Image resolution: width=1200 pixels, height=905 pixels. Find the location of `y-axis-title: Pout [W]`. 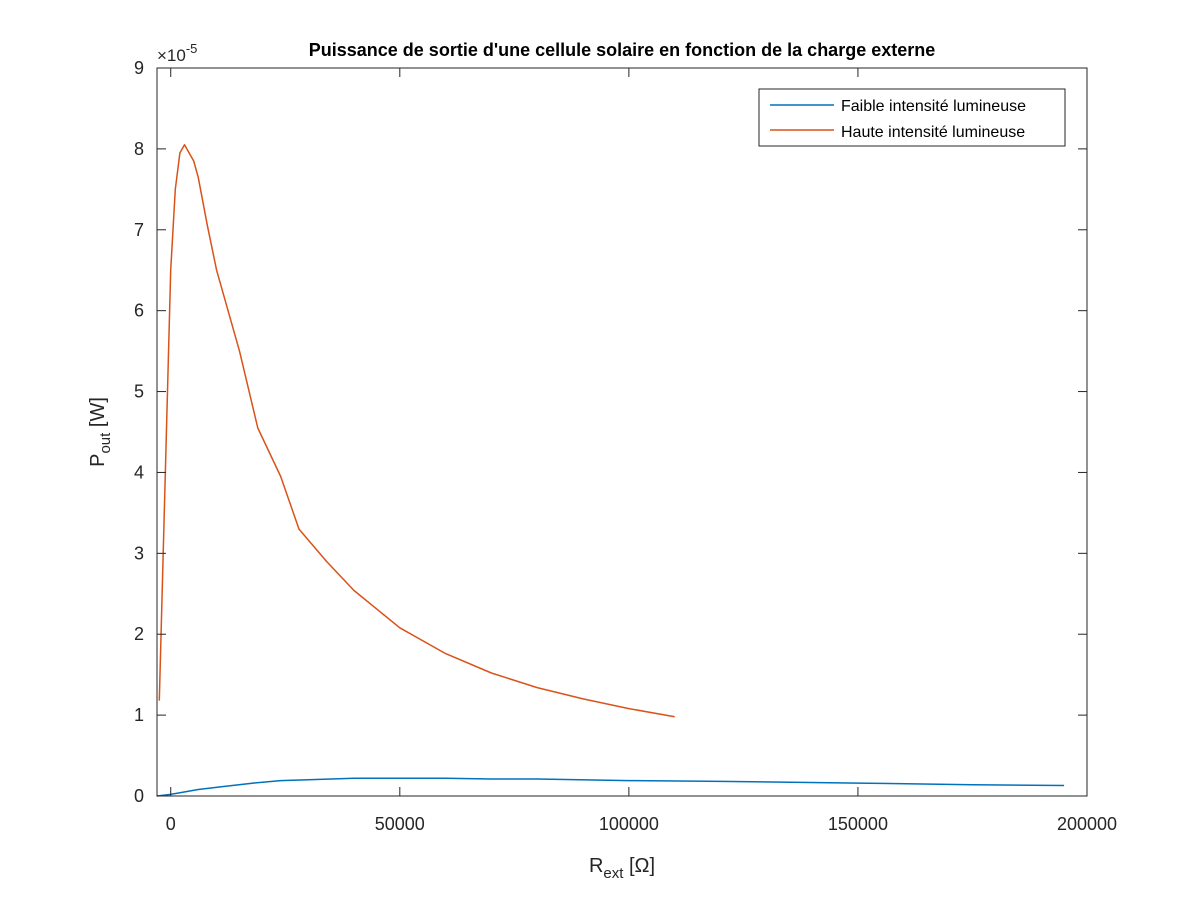

y-axis-title: Pout [W] is located at coordinates (100, 432).